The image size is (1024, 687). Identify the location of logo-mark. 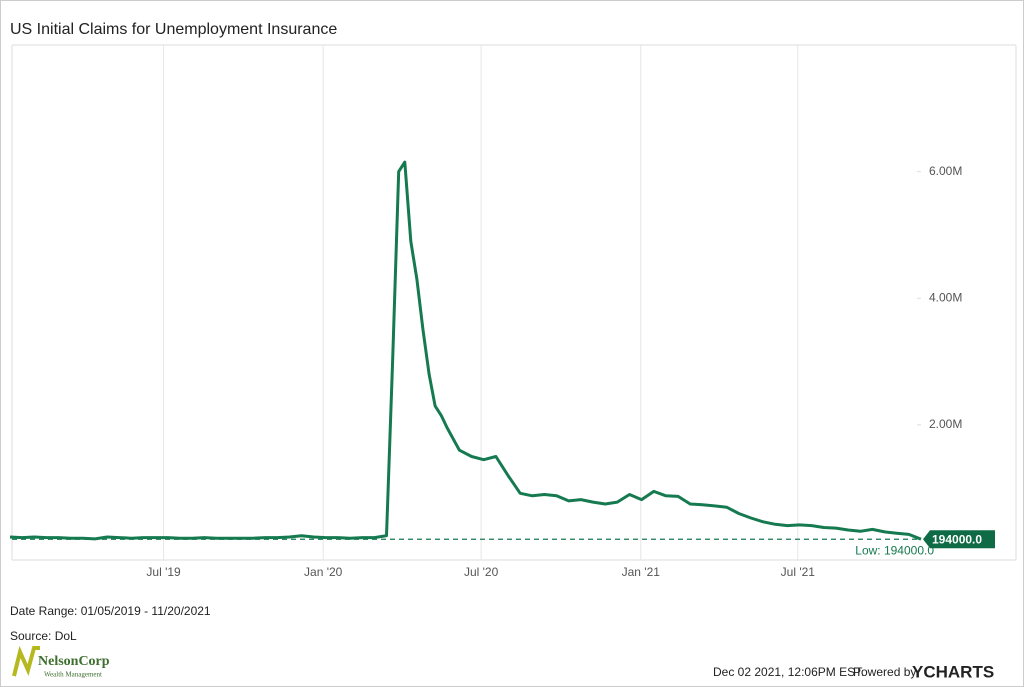
(26, 661).